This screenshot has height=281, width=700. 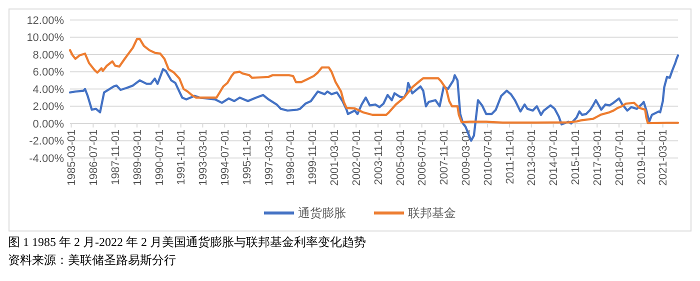 I want to click on x-tick-label: 2006-07-01, so click(x=422, y=158).